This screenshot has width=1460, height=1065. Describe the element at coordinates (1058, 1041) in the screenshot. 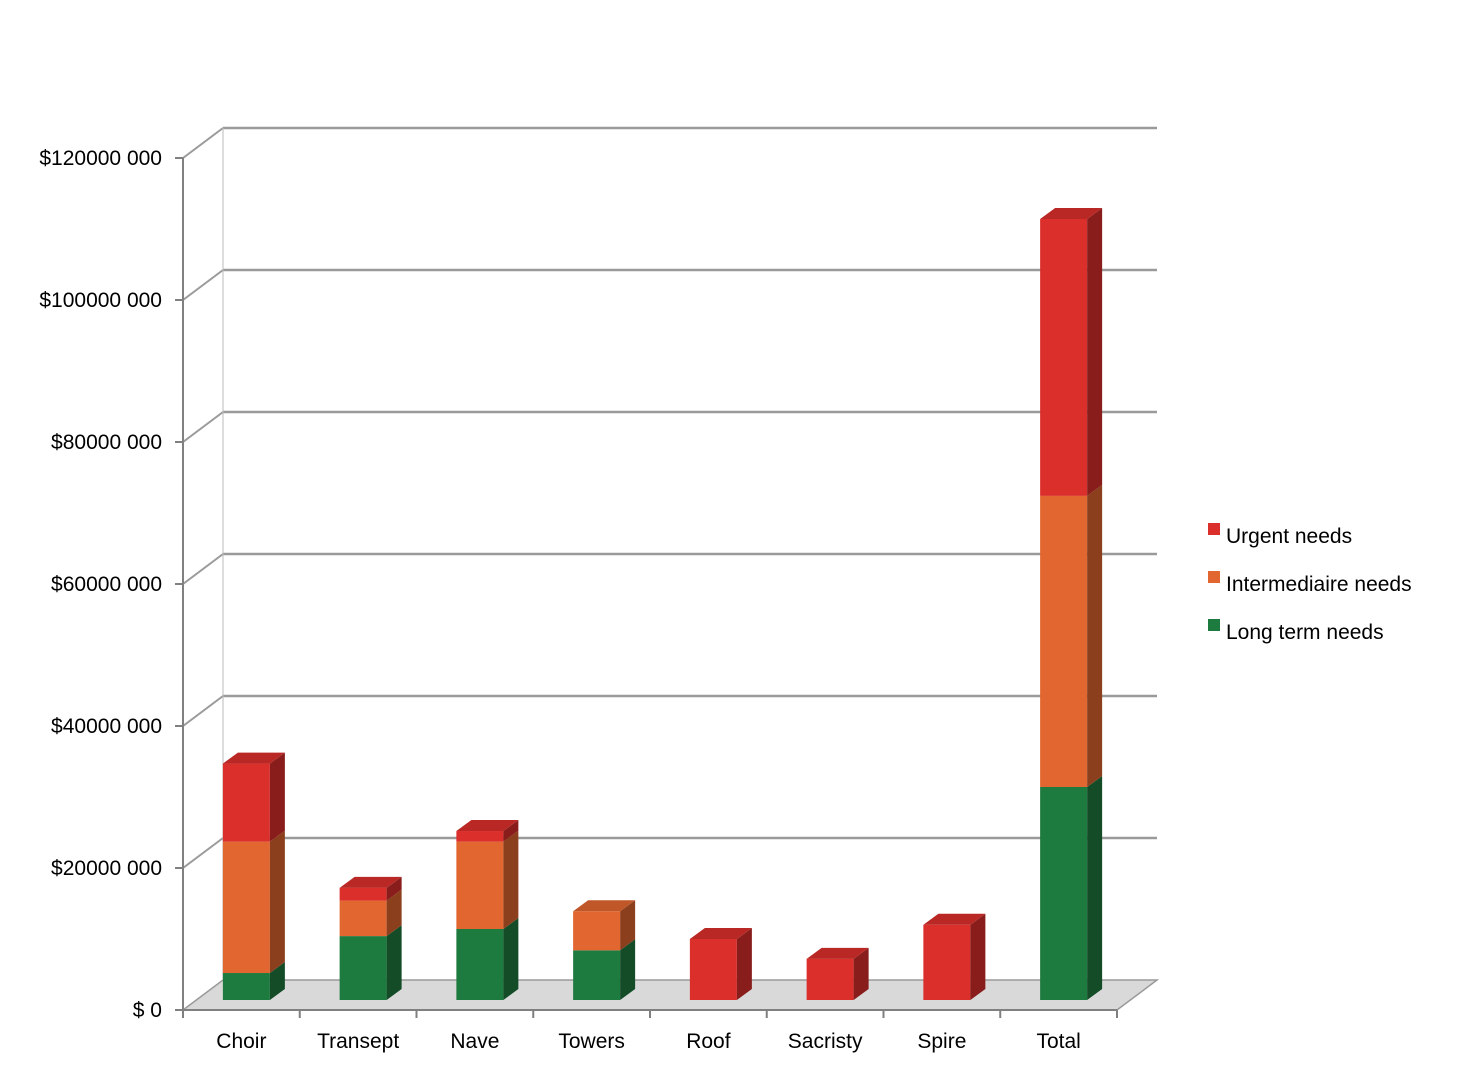

I see `x-tick-label: Total` at that location.